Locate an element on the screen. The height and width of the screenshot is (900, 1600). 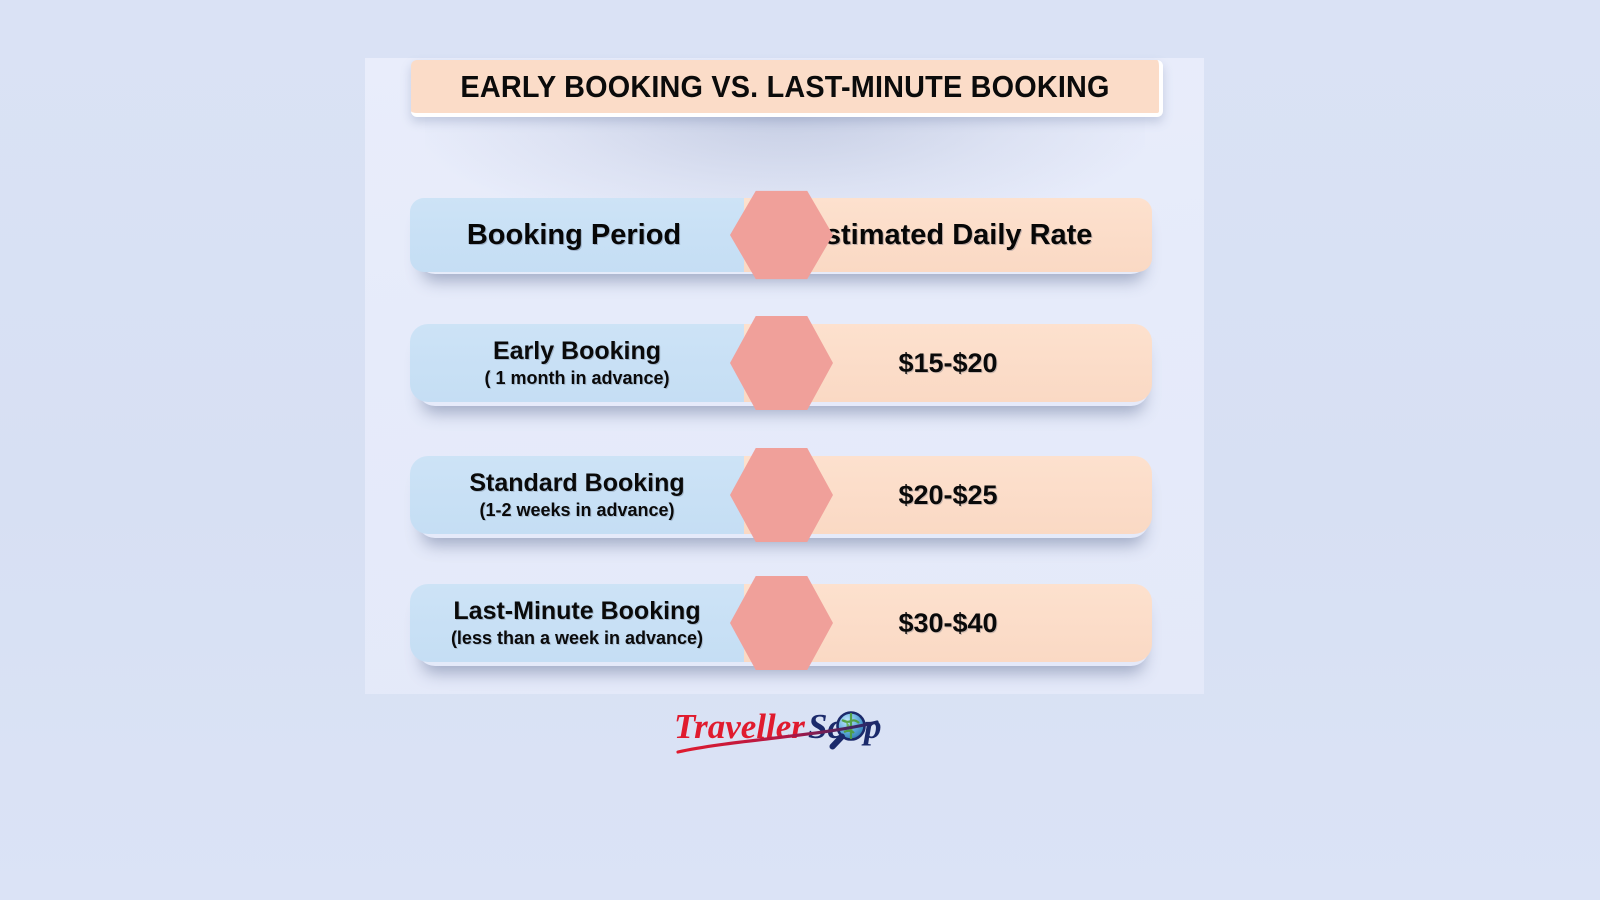
row-label-sub: (less than a week in advance) is located at coordinates (577, 638).